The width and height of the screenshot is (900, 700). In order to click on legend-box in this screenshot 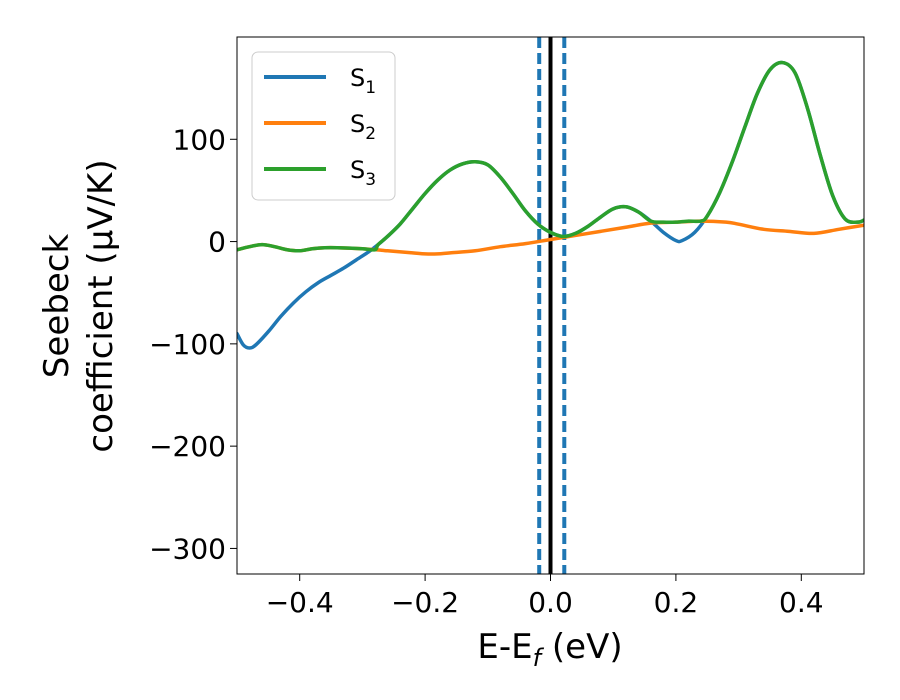, I will do `click(323, 126)`.